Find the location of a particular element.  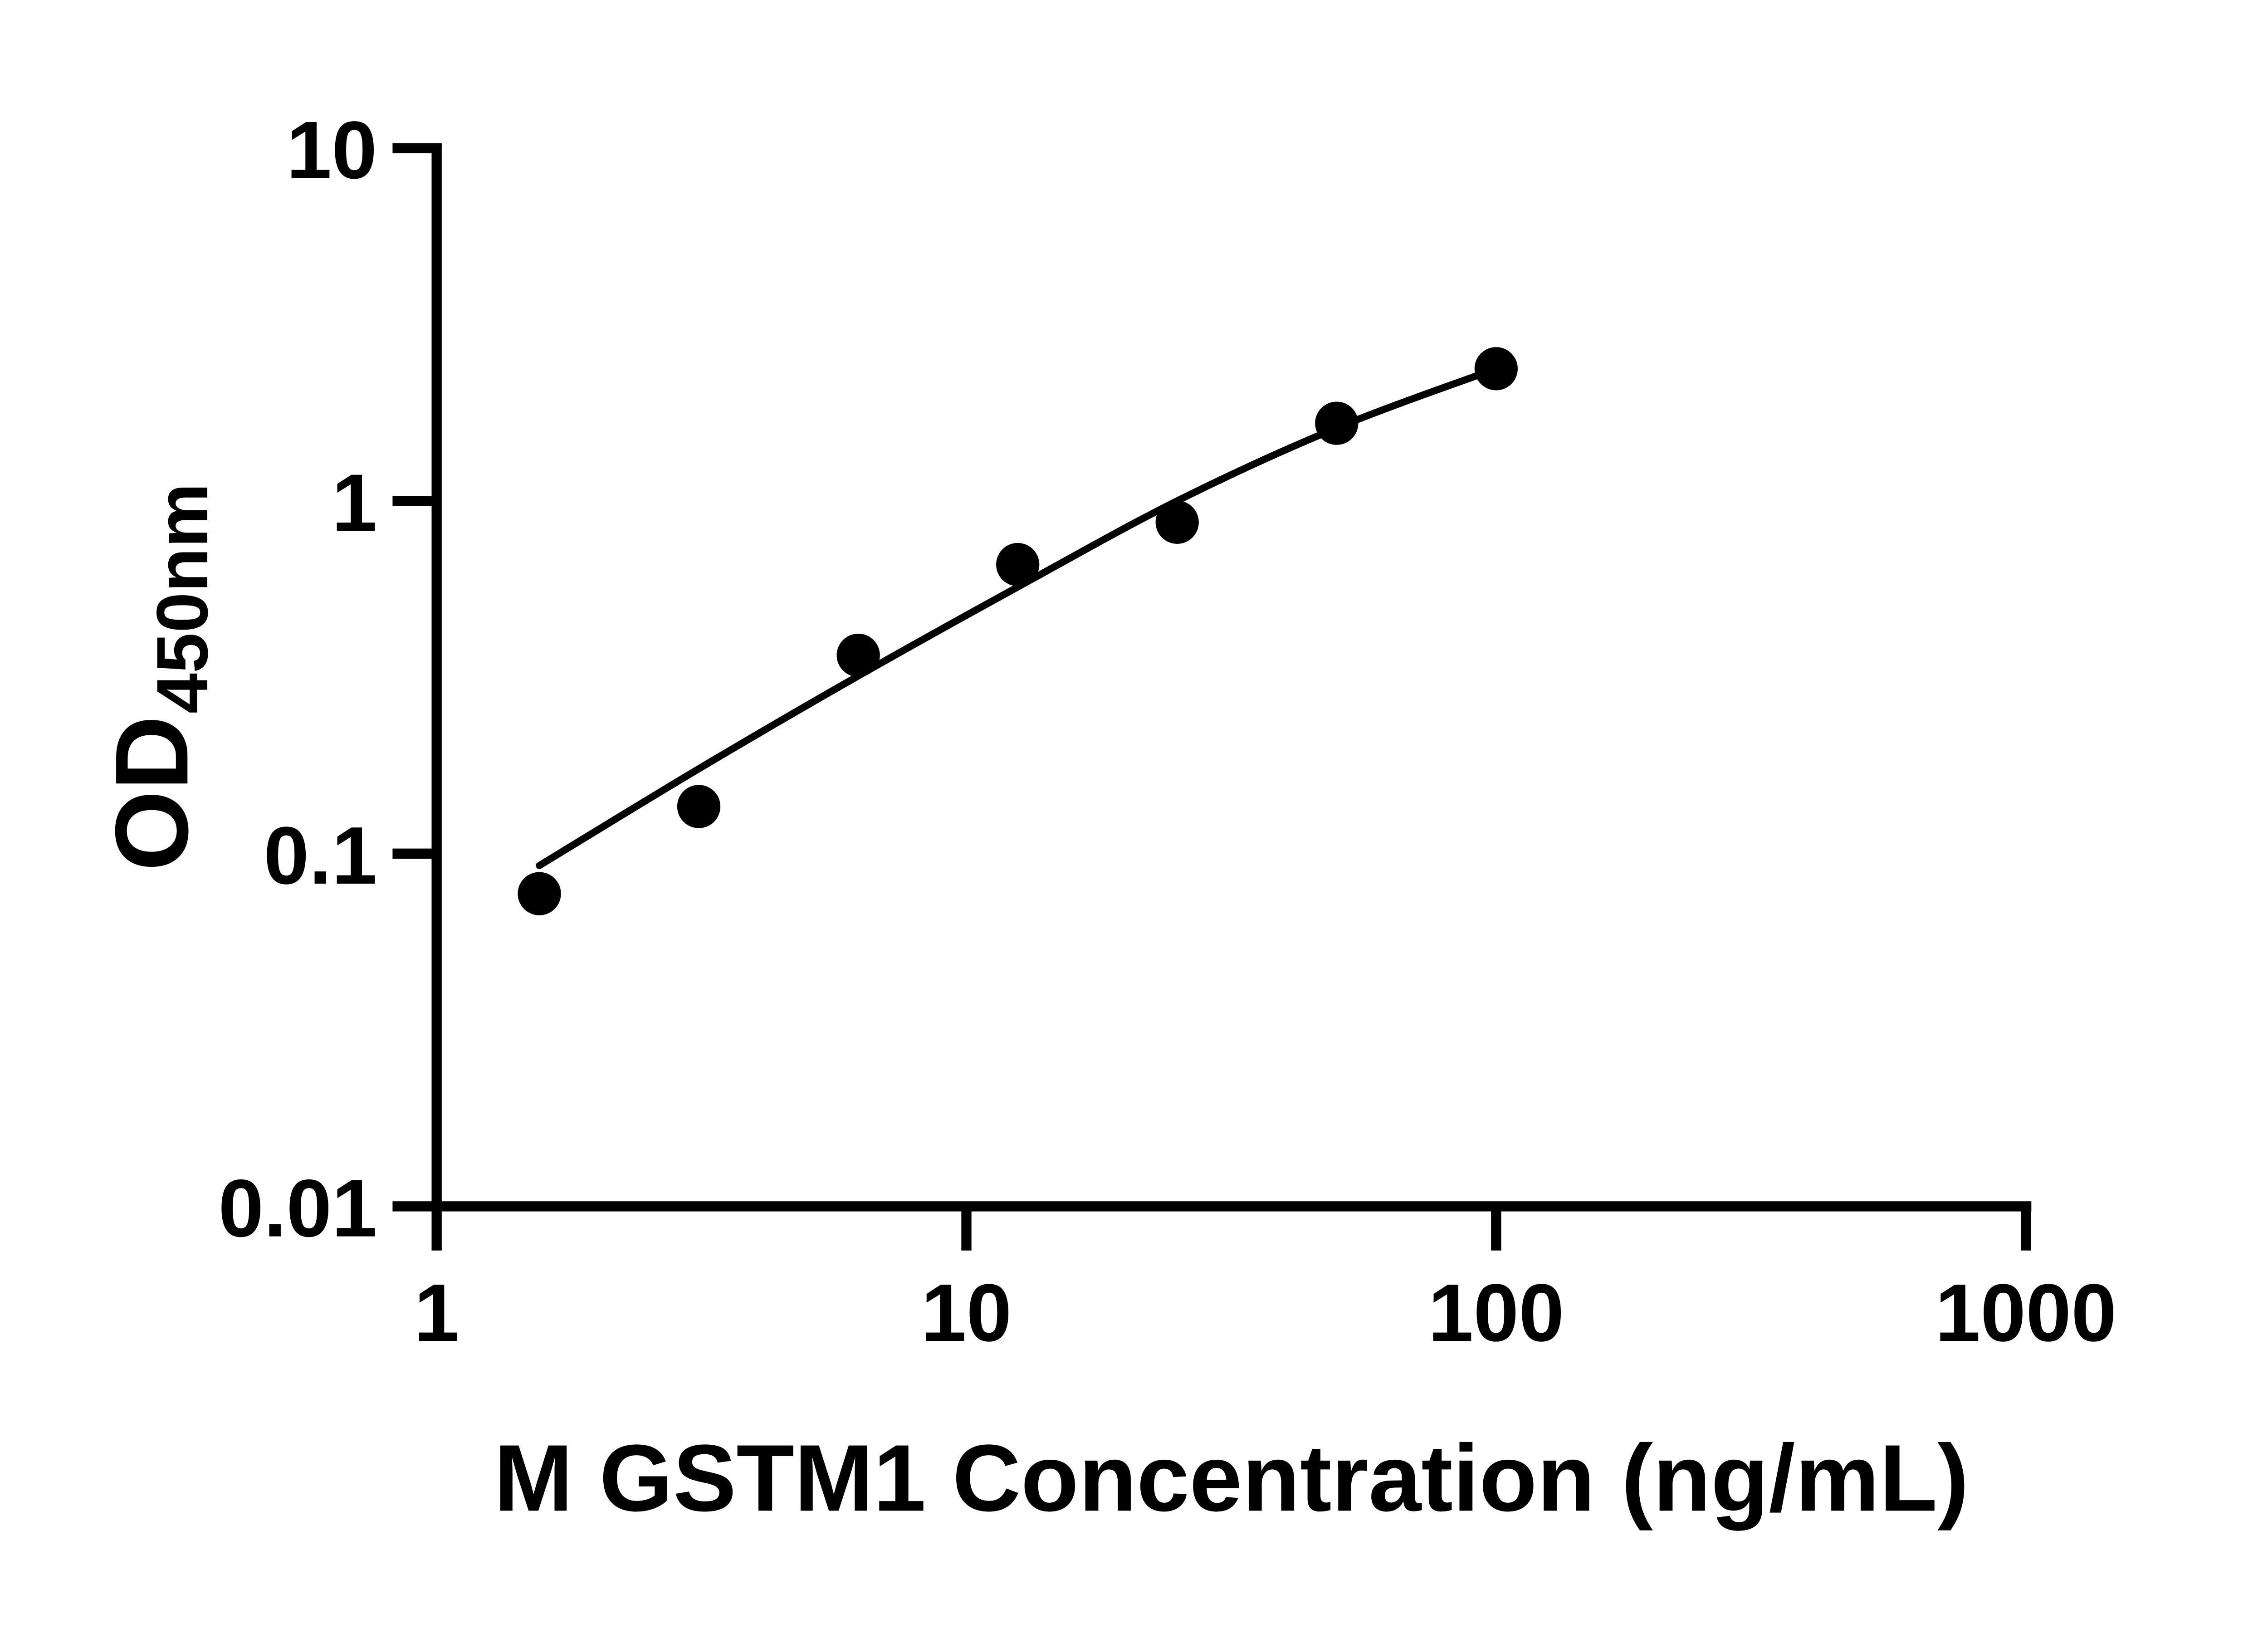

x-tick-label: 100 is located at coordinates (1496, 1313).